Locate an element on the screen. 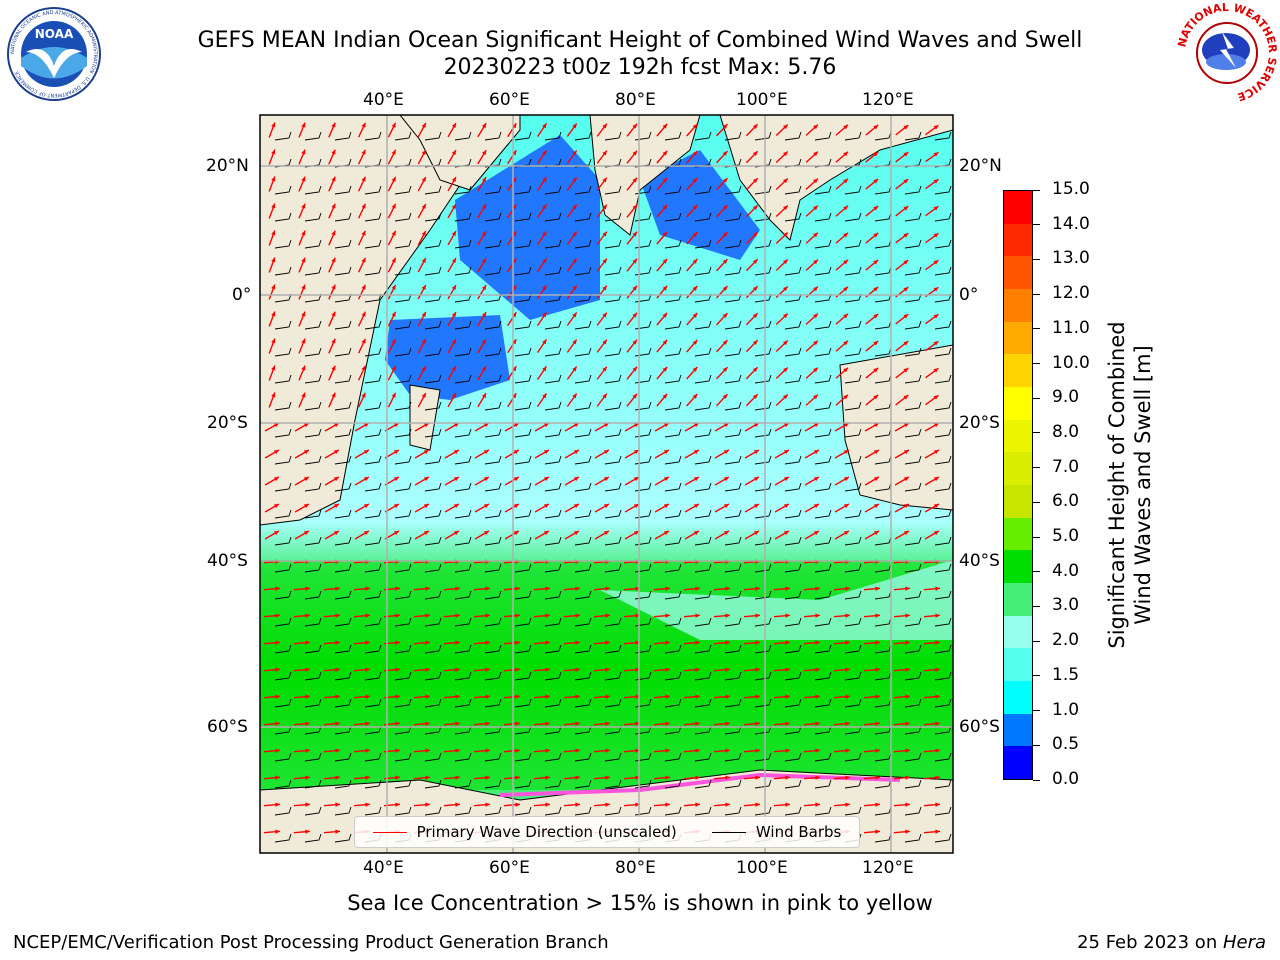 This screenshot has height=960, width=1280. colorbar-tick-label: 15.0 is located at coordinates (1071, 189).